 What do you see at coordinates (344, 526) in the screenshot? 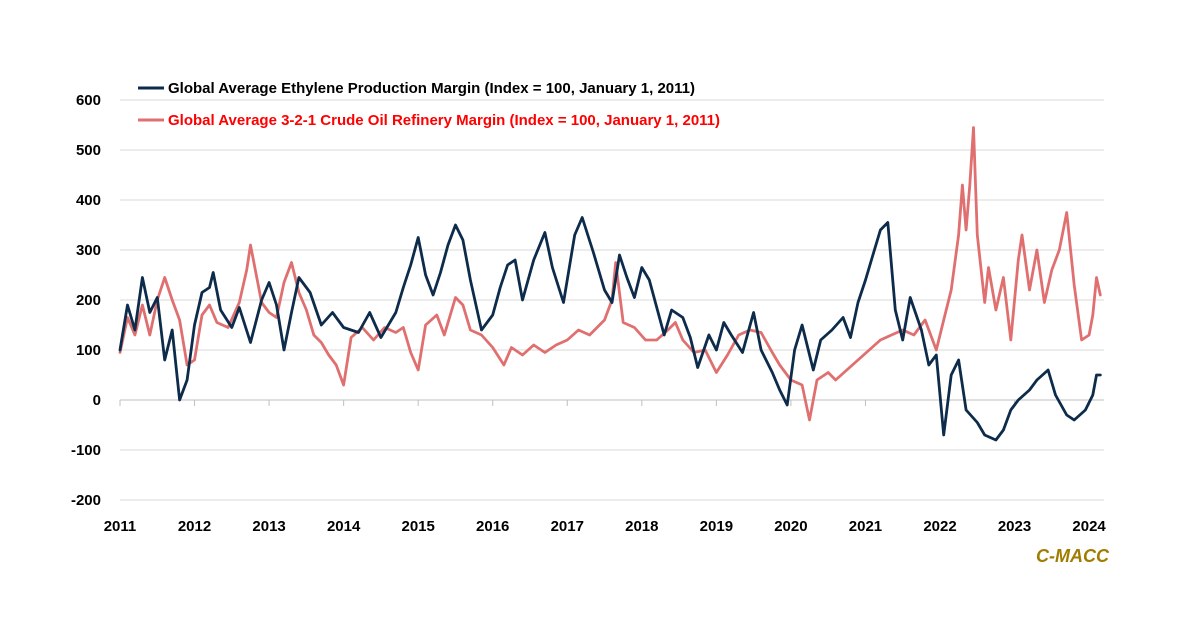
I see `x-tick-label-3: 2014` at bounding box center [344, 526].